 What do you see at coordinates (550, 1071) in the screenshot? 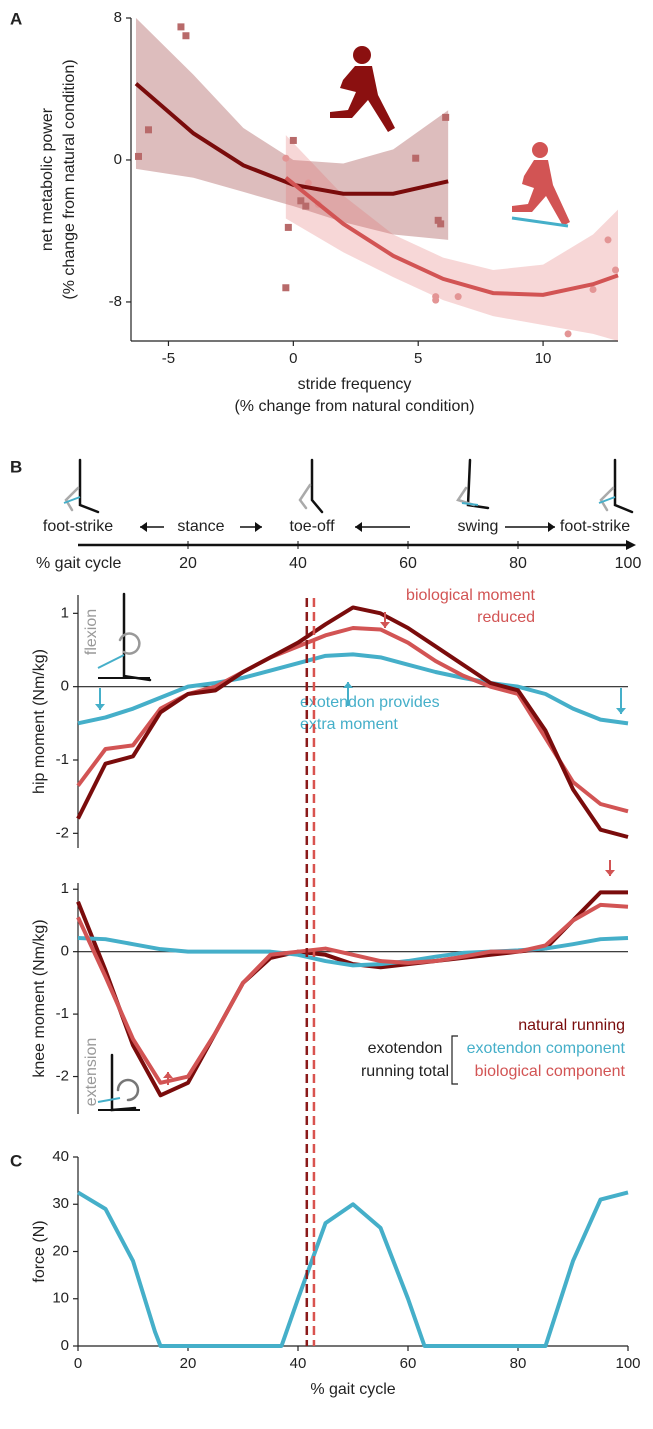
I see `legend-entry: biological component` at bounding box center [550, 1071].